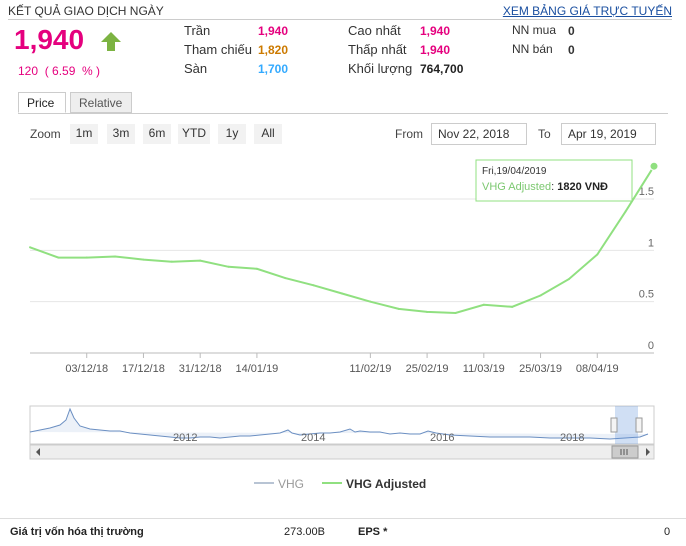 This screenshot has width=686, height=546. Describe the element at coordinates (516, 187) in the screenshot. I see `tooltip-series: VHG Adjusted` at that location.